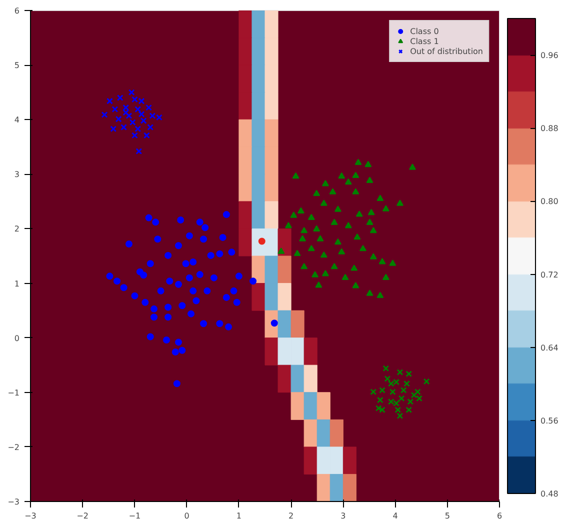  I want to click on y-tick-label: 0, so click(17, 338).